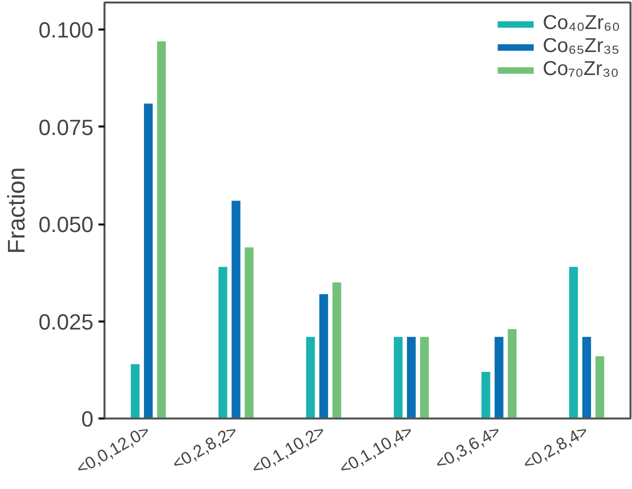 The width and height of the screenshot is (632, 489). I want to click on y-tick-label: 0.075, so click(66, 127).